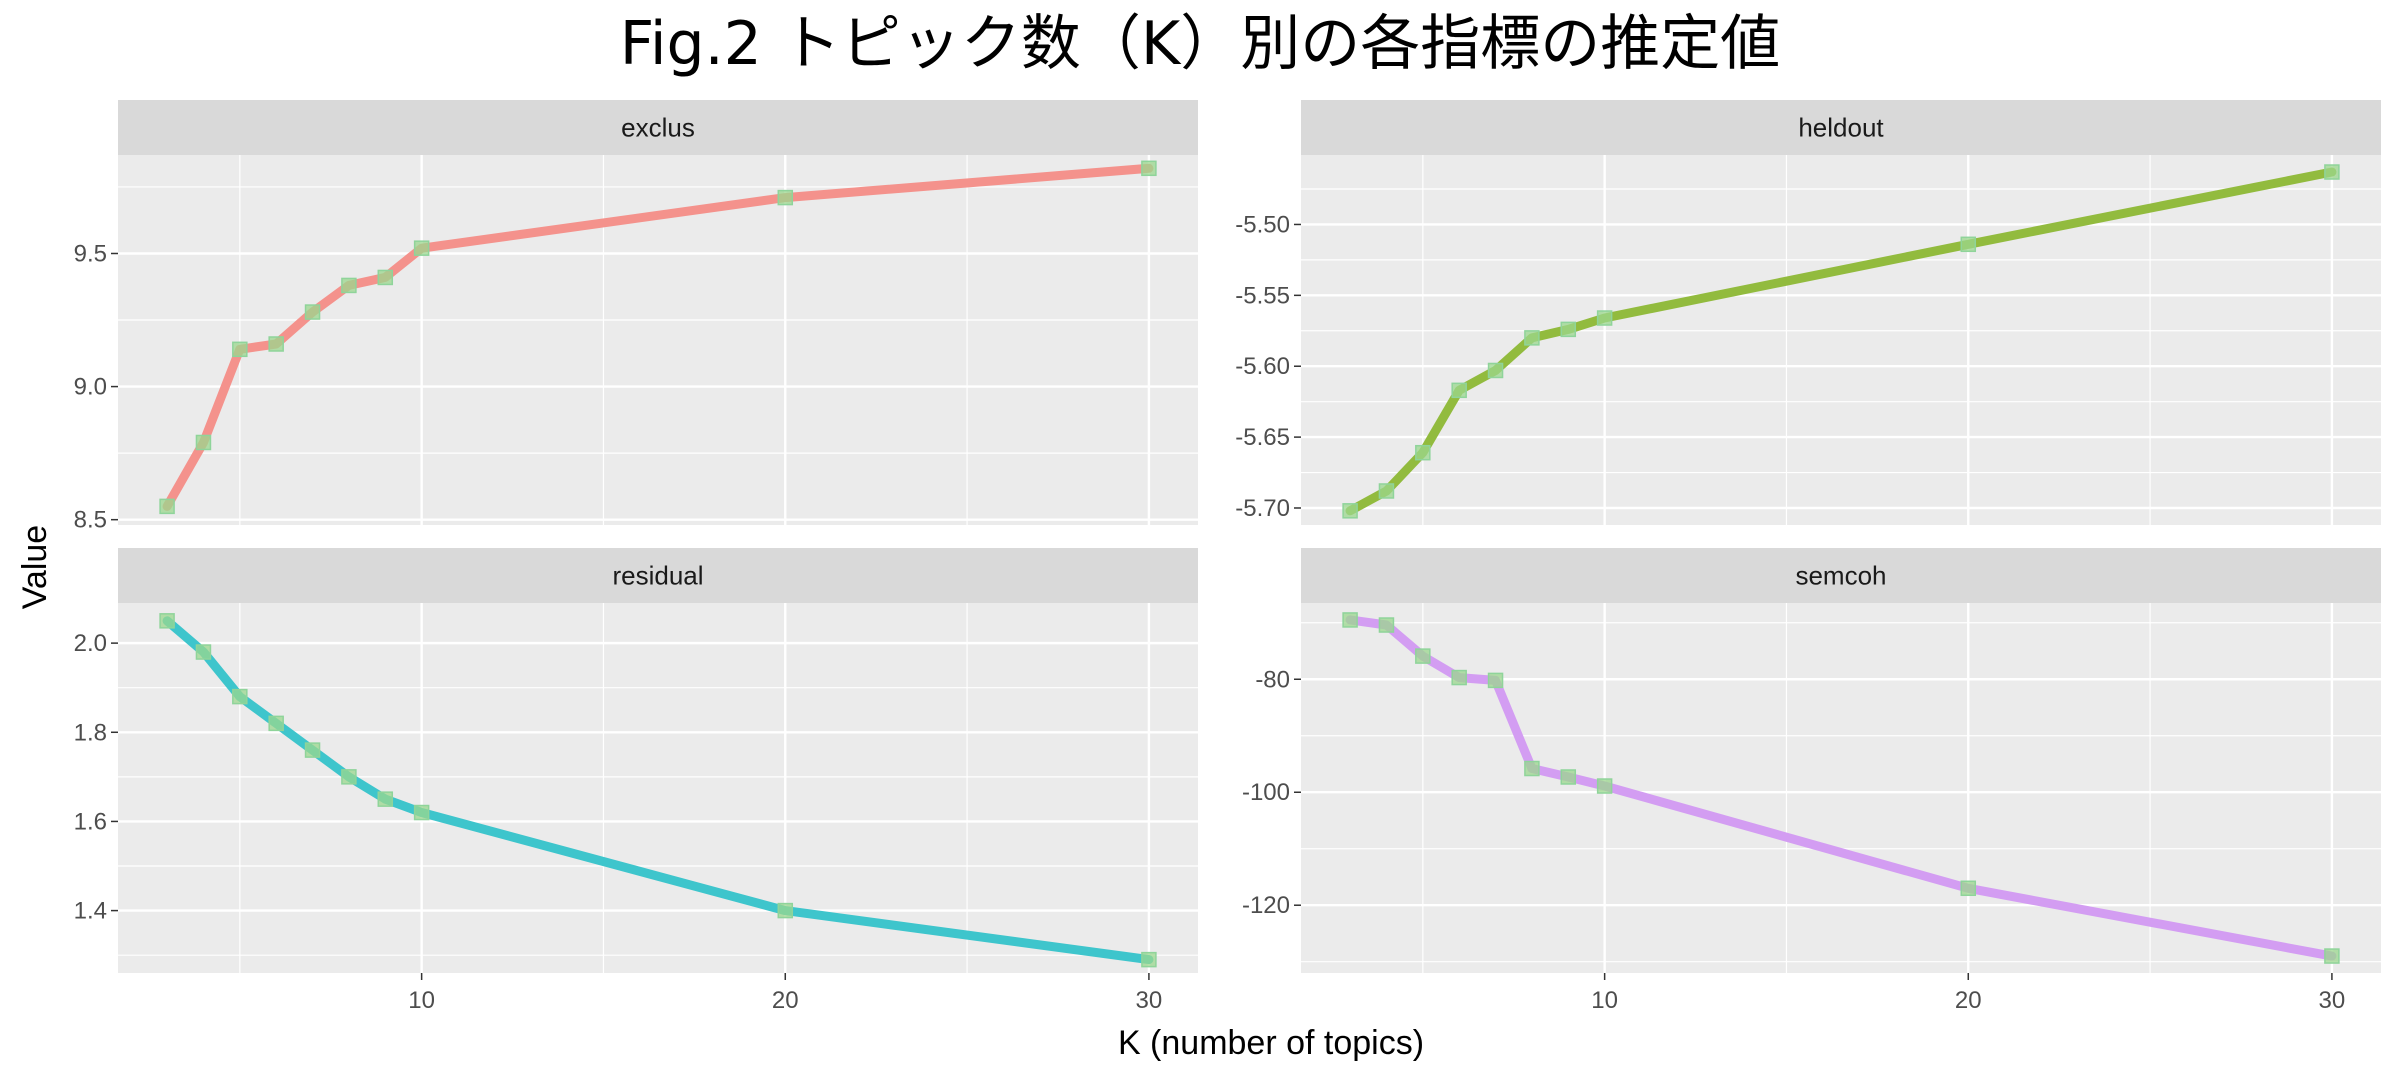 This screenshot has height=1080, width=2400. What do you see at coordinates (1262, 295) in the screenshot?
I see `y-tick-label: -5.55` at bounding box center [1262, 295].